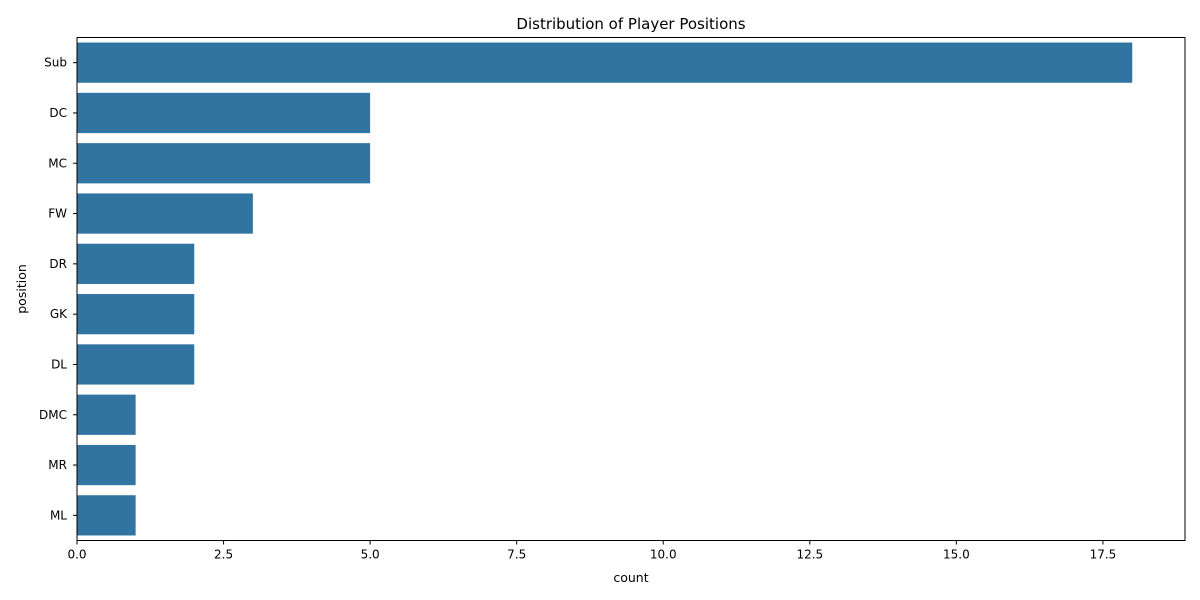 Image resolution: width=1200 pixels, height=600 pixels. Describe the element at coordinates (53, 415) in the screenshot. I see `y-tick-label: DMC` at that location.